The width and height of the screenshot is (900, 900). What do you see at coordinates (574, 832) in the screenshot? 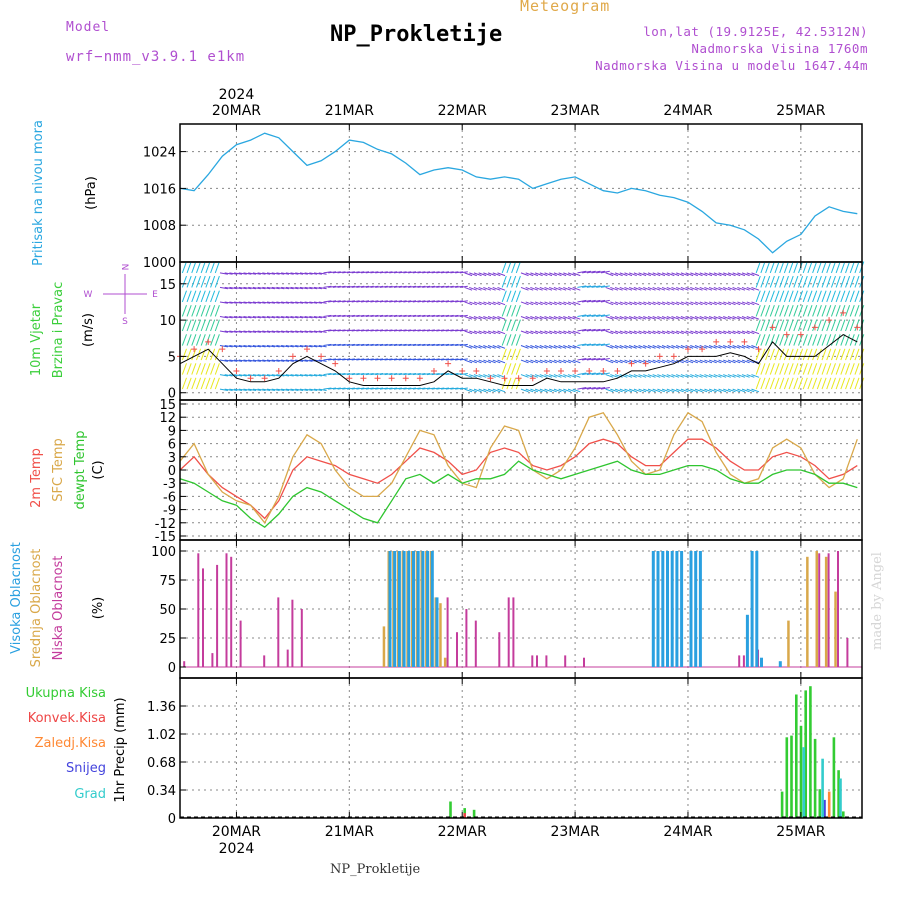
I see `date-label-bottom: 23MAR` at bounding box center [574, 832].